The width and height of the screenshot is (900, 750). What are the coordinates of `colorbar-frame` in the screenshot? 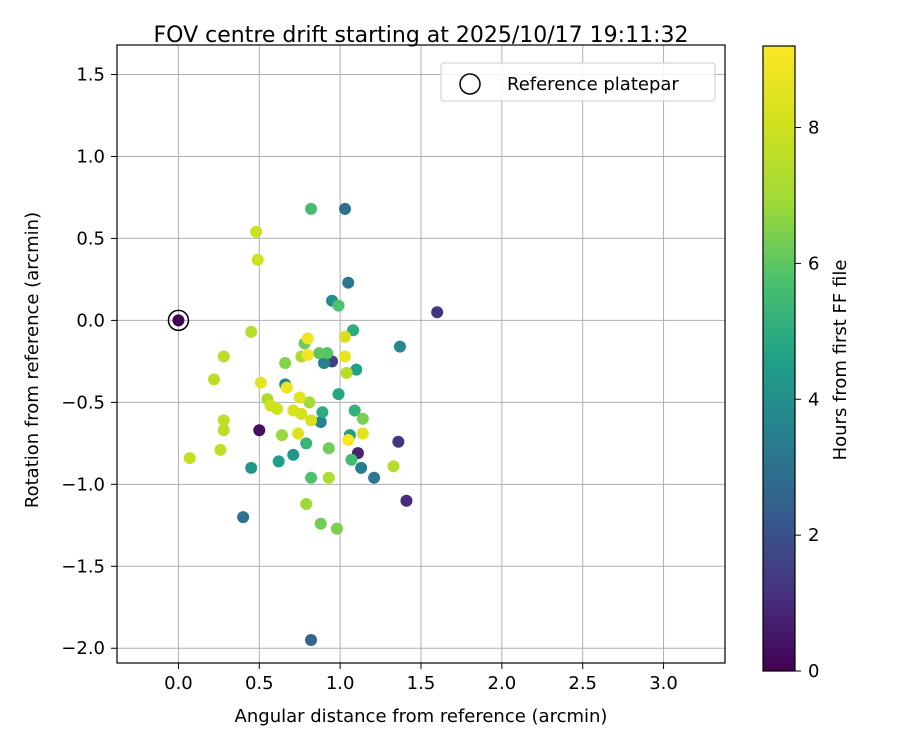 It's located at (779, 358).